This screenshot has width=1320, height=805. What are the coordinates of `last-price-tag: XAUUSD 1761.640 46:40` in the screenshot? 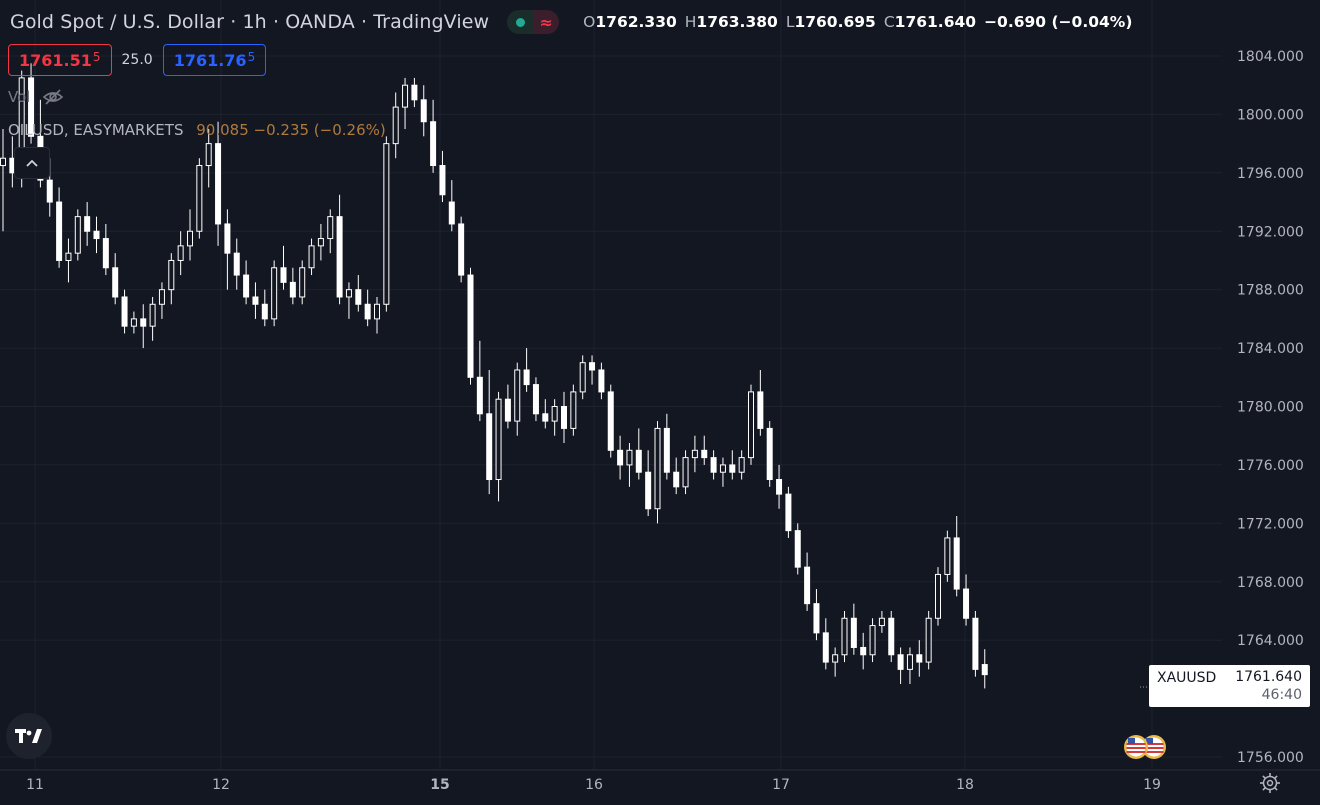 It's located at (1229, 686).